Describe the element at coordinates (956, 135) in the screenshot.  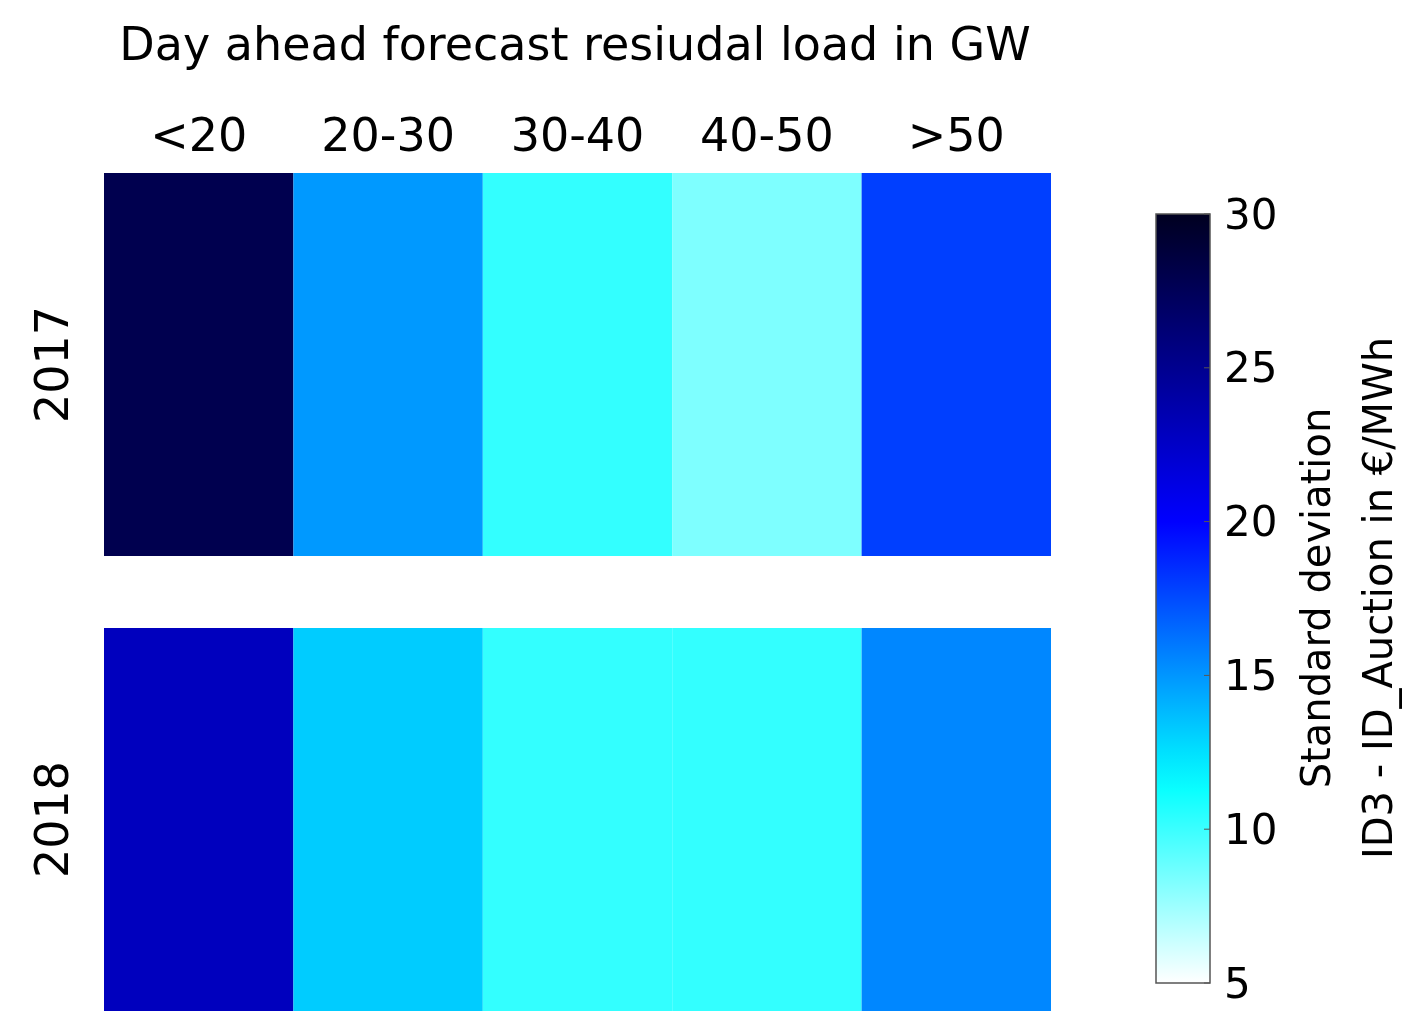
I see `x-tick-label: >50` at that location.